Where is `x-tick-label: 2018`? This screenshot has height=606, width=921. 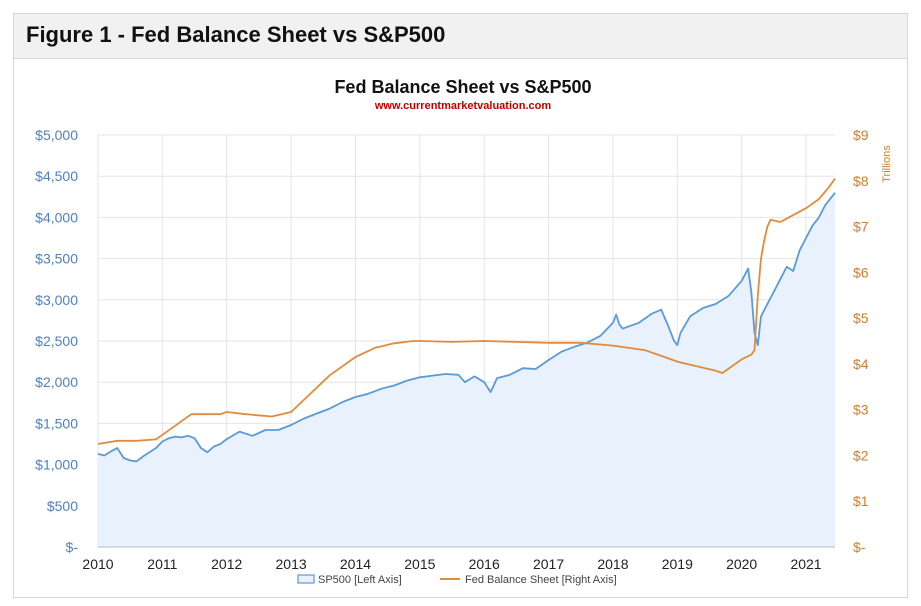 x-tick-label: 2018 is located at coordinates (612, 564).